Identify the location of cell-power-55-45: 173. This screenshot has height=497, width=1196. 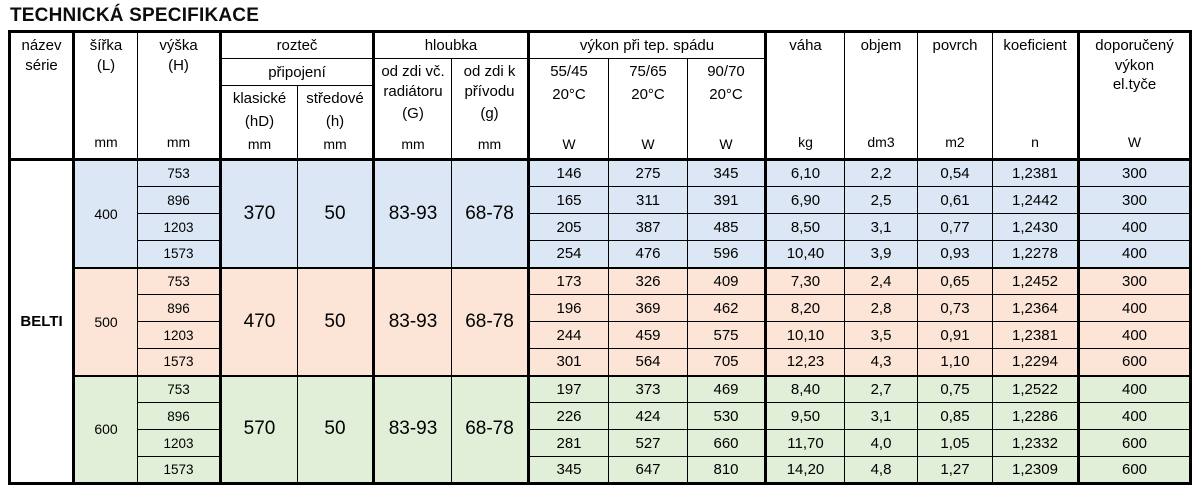
(568, 280).